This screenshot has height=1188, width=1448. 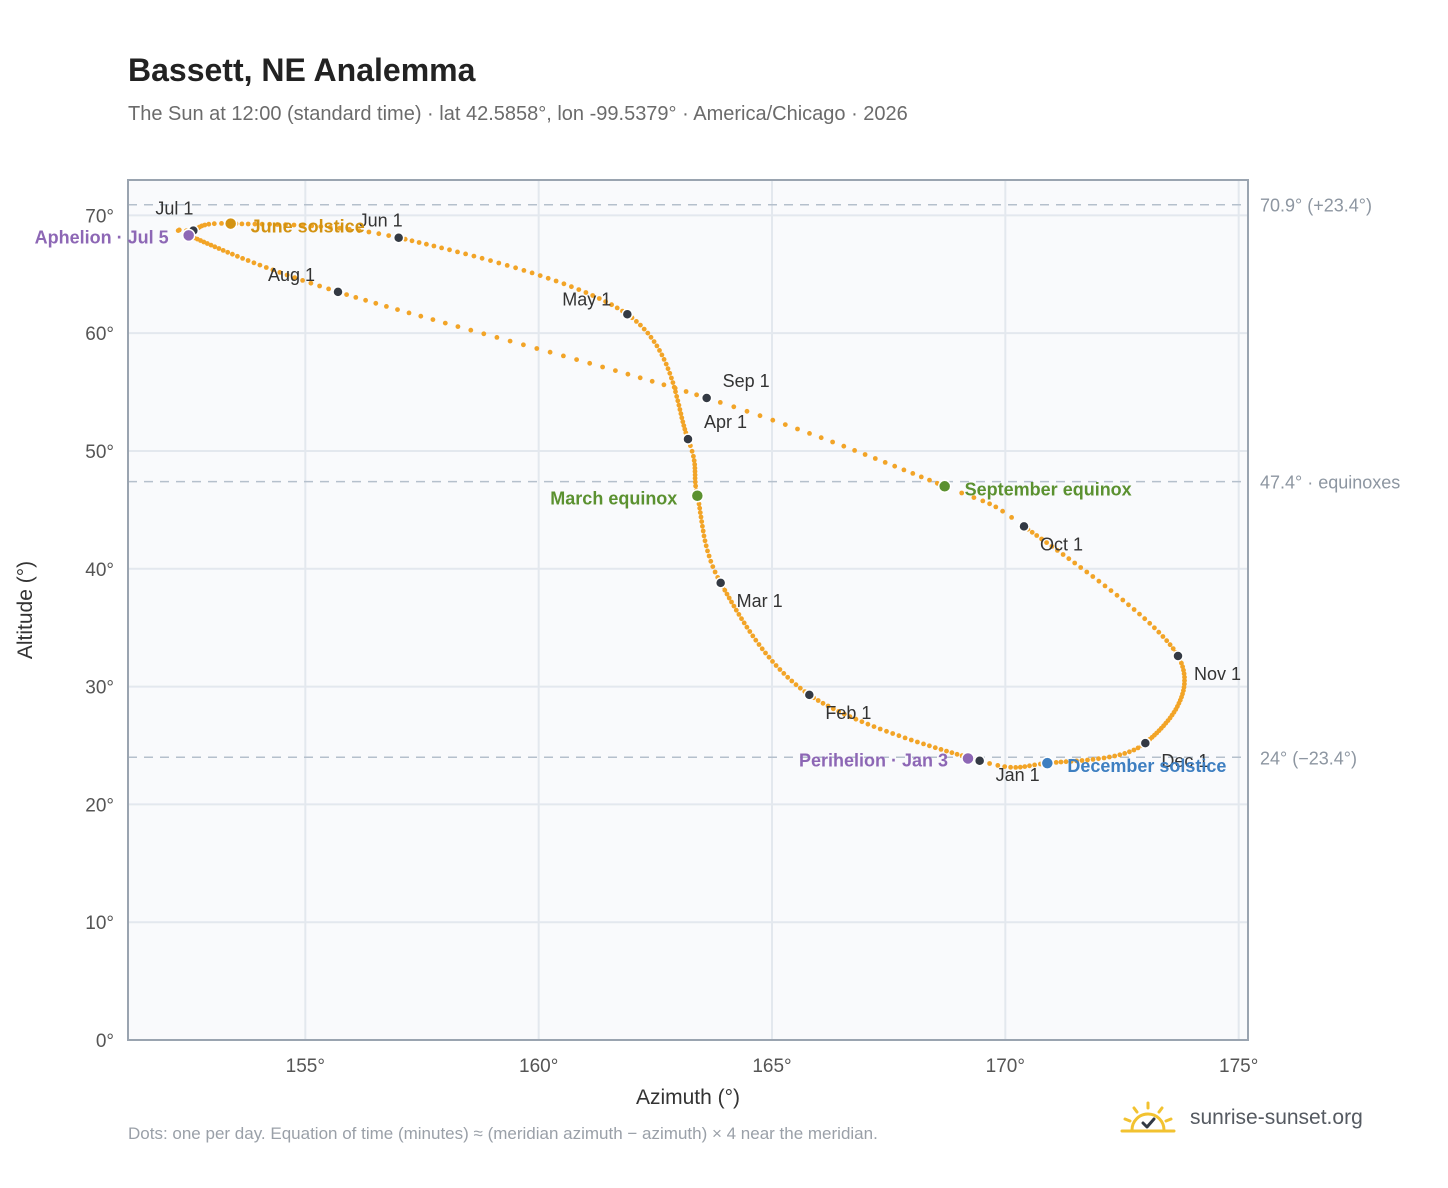 What do you see at coordinates (102, 237) in the screenshot?
I see `event-label: Aphelion · Jul 5` at bounding box center [102, 237].